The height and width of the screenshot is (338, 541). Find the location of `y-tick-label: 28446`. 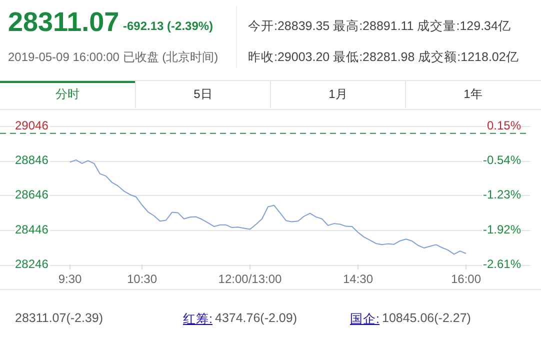

y-tick-label: 28446 is located at coordinates (32, 229).